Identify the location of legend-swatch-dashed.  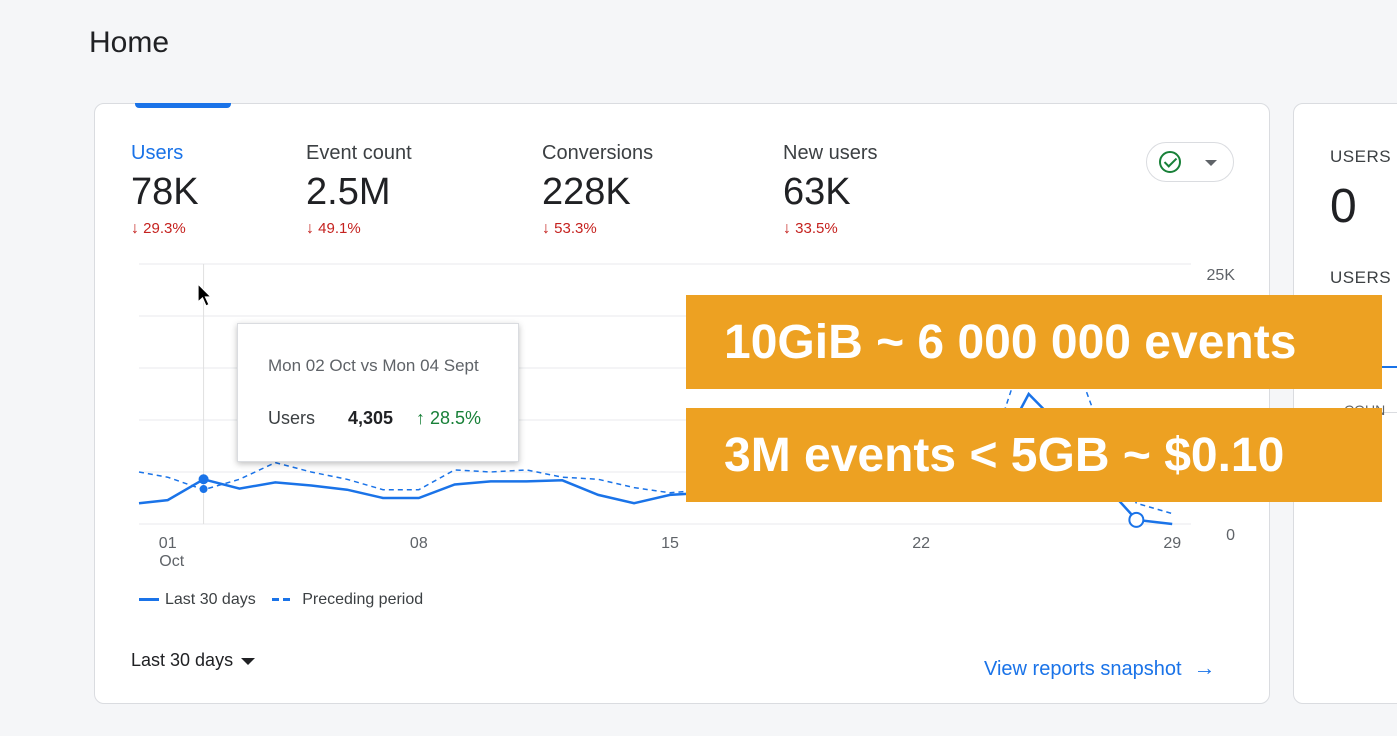
(283, 600).